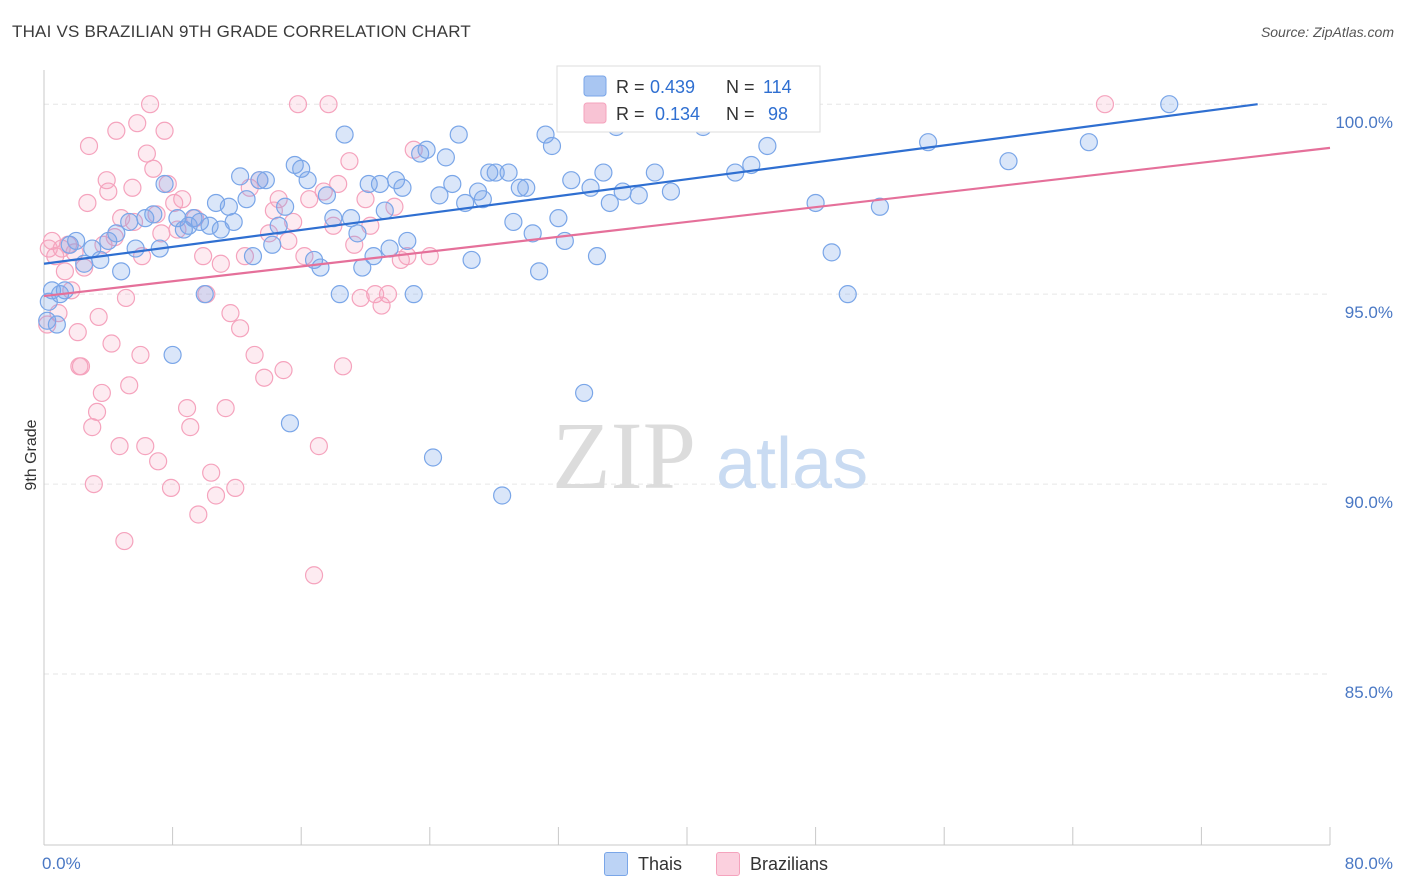 The height and width of the screenshot is (892, 1406). I want to click on legend-bottom-thais: Thais, so click(643, 864).